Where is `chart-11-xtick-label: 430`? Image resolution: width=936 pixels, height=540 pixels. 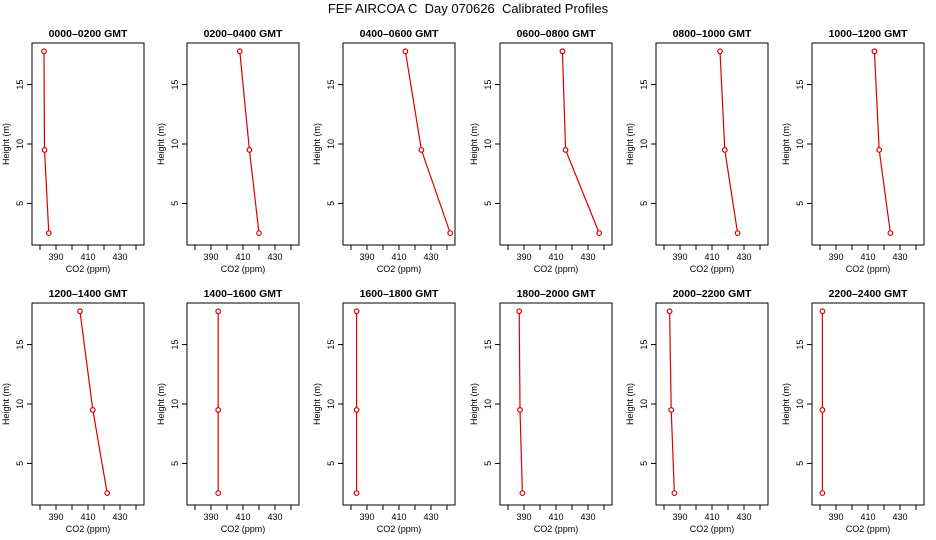
chart-11-xtick-label: 430 is located at coordinates (743, 517).